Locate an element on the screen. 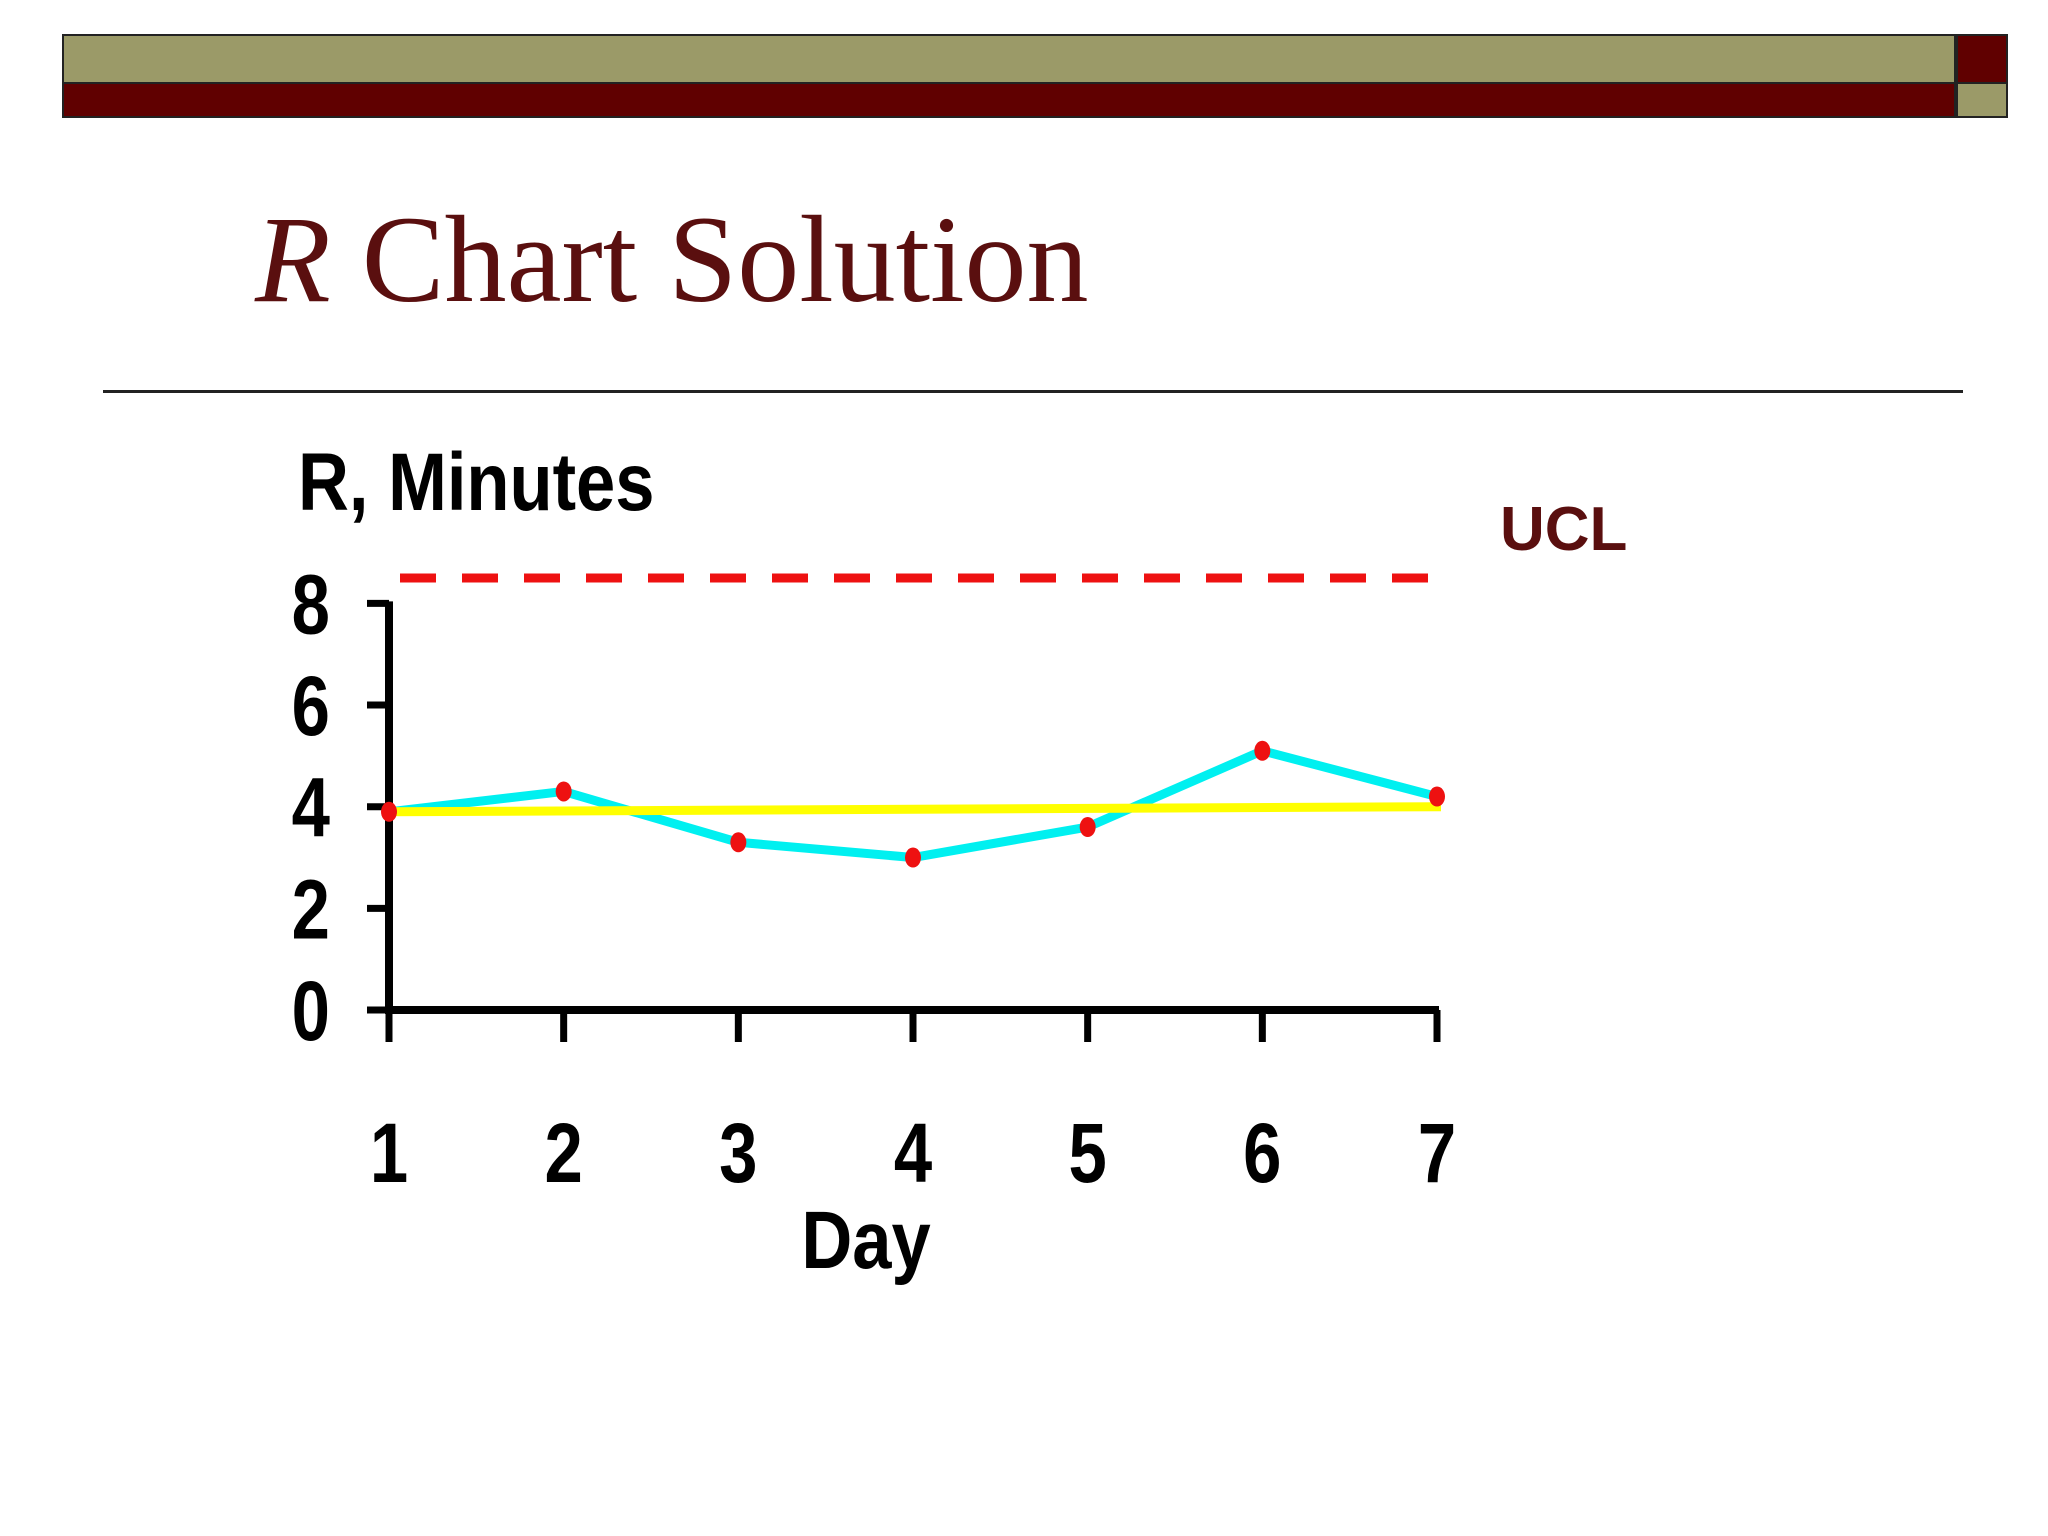  header-corner-olive is located at coordinates (1982, 101).